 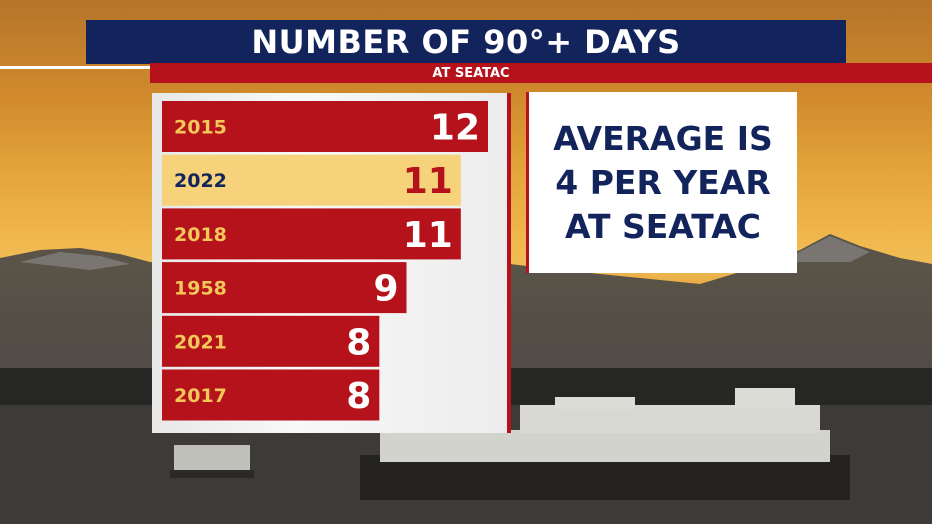 I want to click on bar-2021, so click(x=271, y=341).